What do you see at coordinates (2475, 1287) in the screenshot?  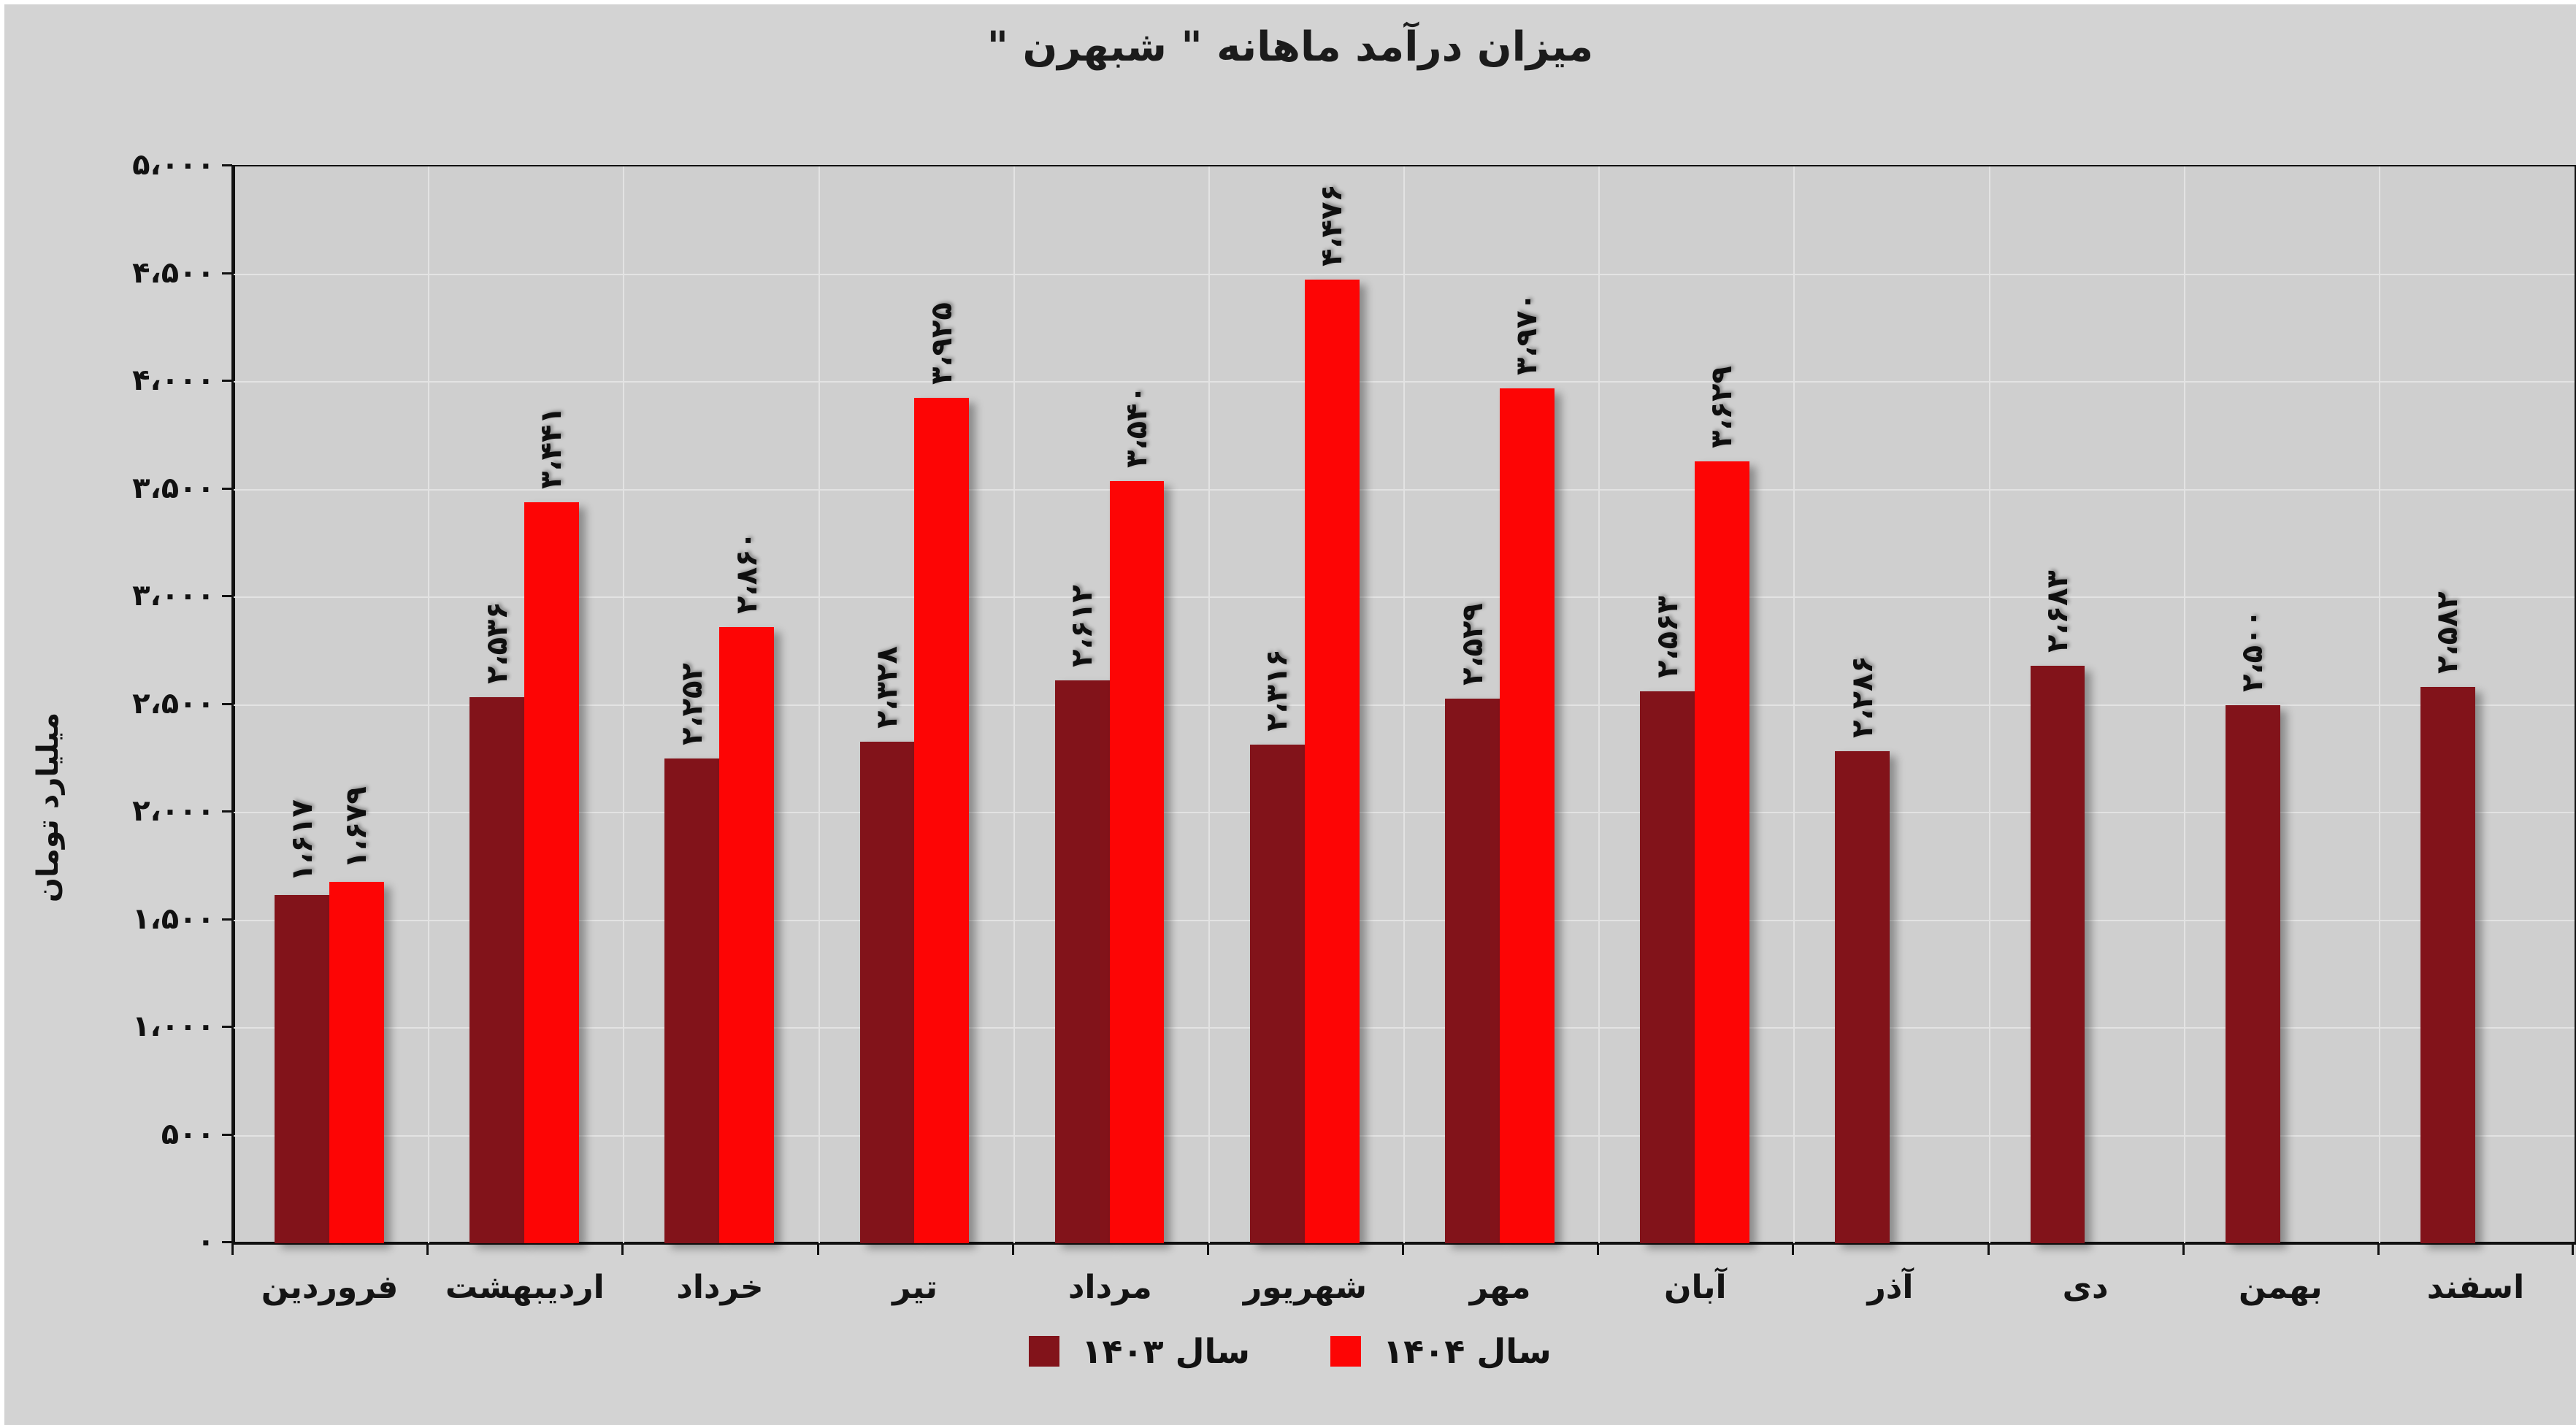 I see `x-axis-month-label: اسفند` at bounding box center [2475, 1287].